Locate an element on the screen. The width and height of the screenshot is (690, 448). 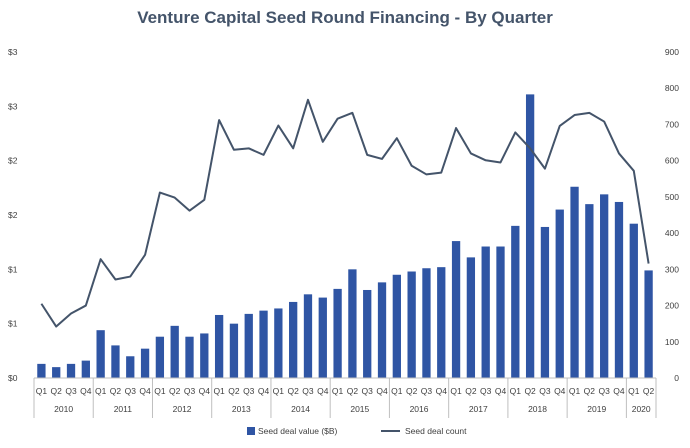
legend-label-deal-count: Seed deal count is located at coordinates (436, 431).